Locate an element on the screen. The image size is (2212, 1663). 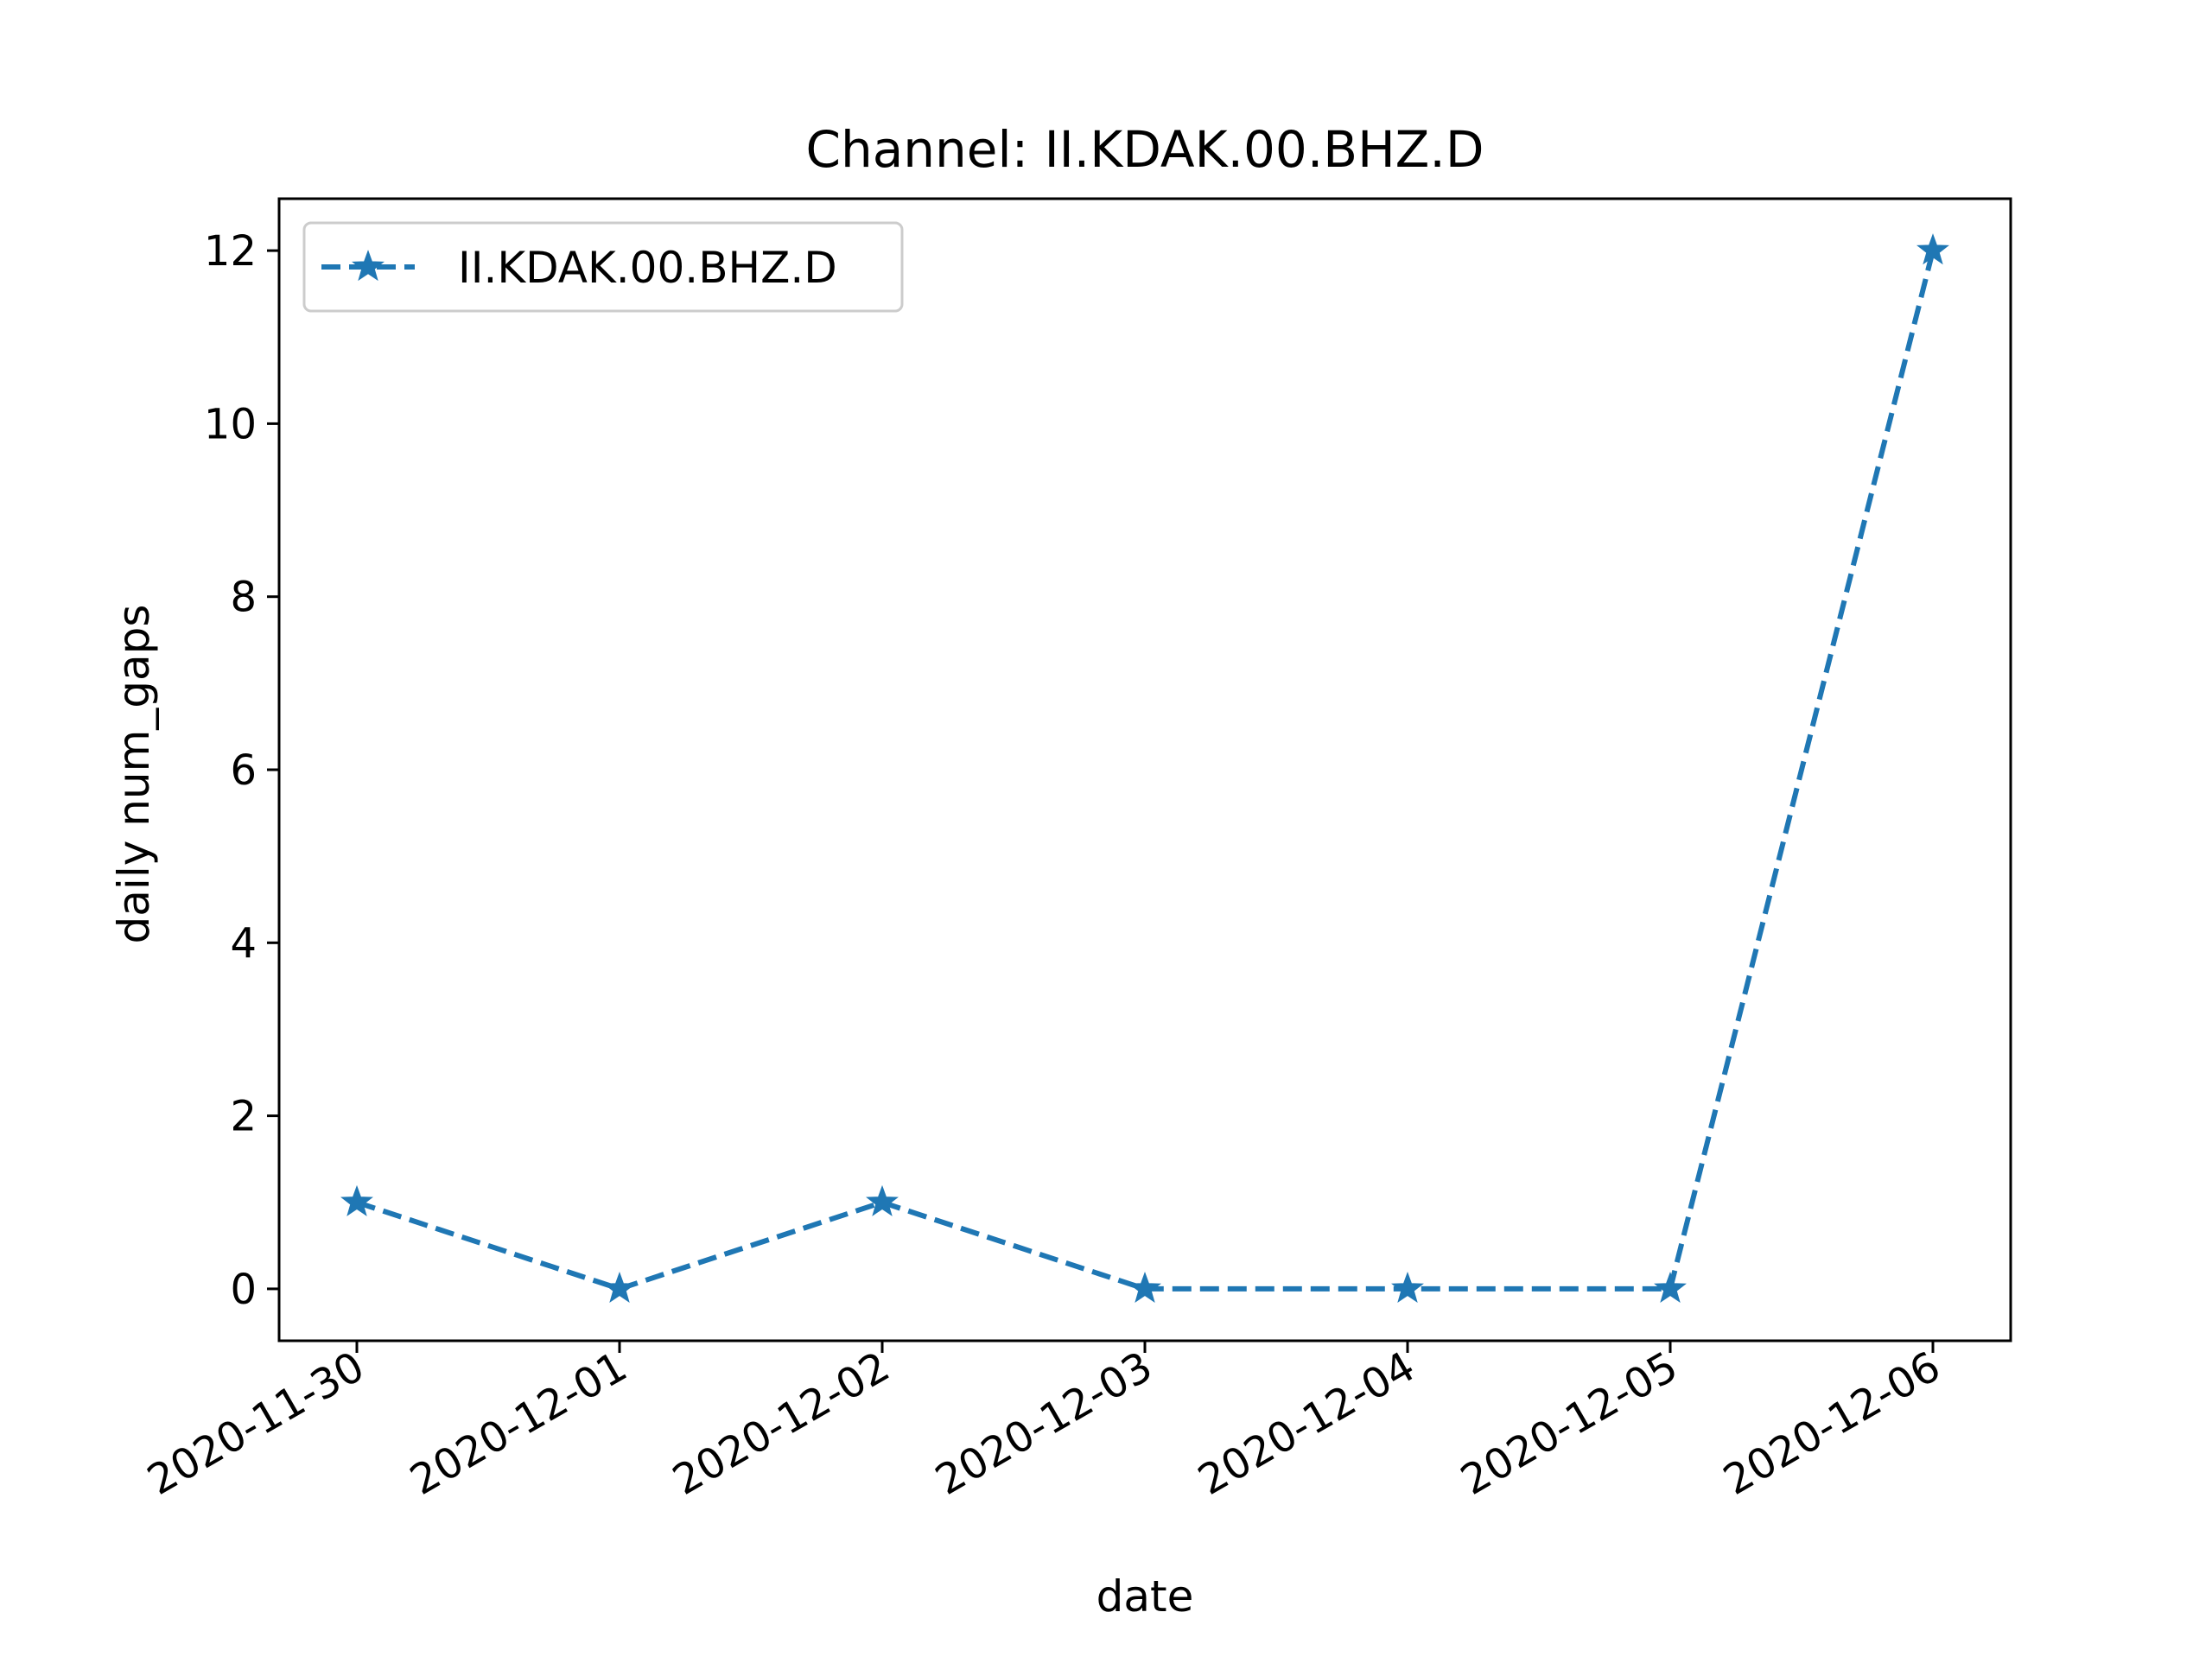
y-tick-label: 6 is located at coordinates (243, 771).